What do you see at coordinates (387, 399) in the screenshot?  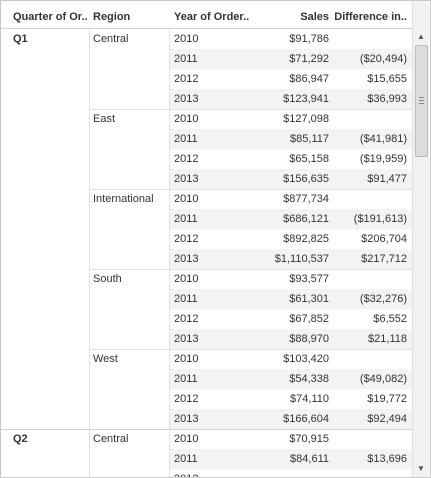 I see `difference-cell: $19,772` at bounding box center [387, 399].